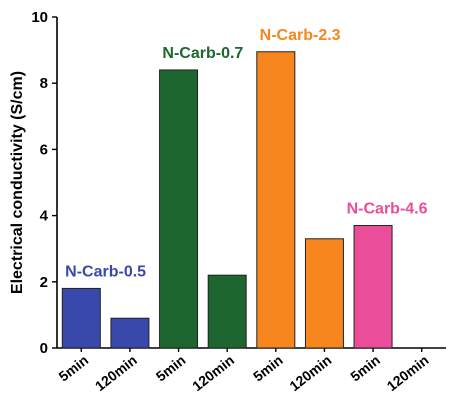  Describe the element at coordinates (44, 216) in the screenshot. I see `y-tick-label: 4` at that location.